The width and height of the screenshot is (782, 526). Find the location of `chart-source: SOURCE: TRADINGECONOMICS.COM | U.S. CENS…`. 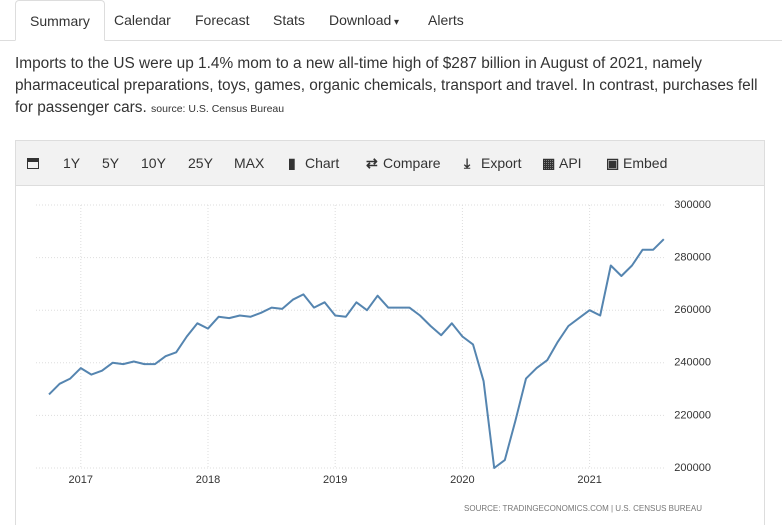

chart-source: SOURCE: TRADINGECONOMICS.COM | U.S. CENS… is located at coordinates (583, 508).